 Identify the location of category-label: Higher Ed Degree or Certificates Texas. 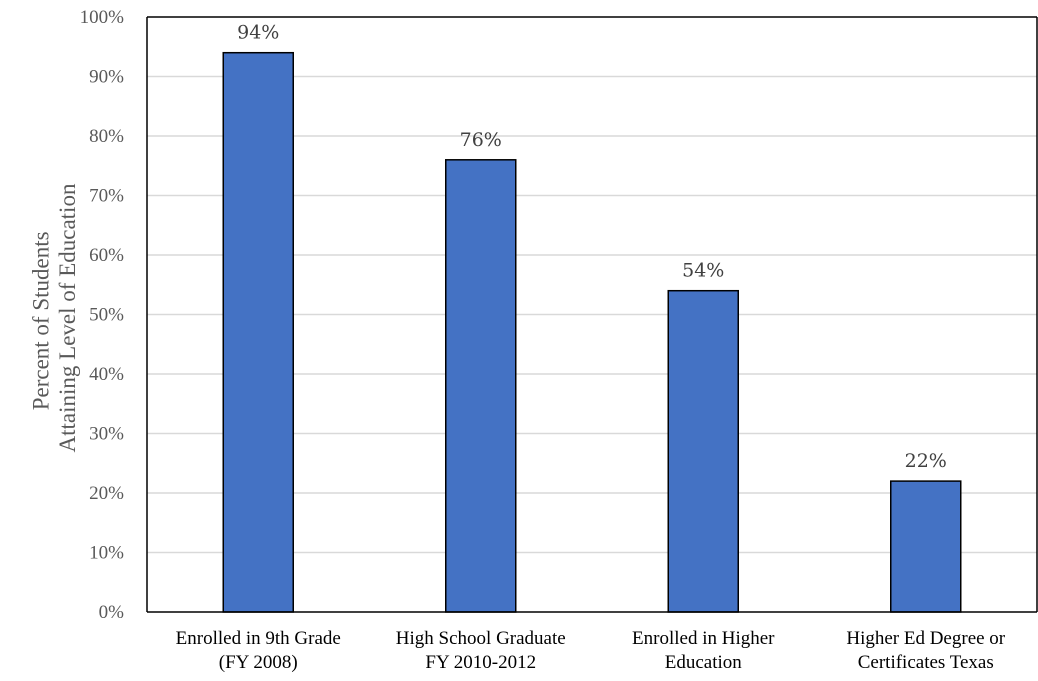
(925, 650).